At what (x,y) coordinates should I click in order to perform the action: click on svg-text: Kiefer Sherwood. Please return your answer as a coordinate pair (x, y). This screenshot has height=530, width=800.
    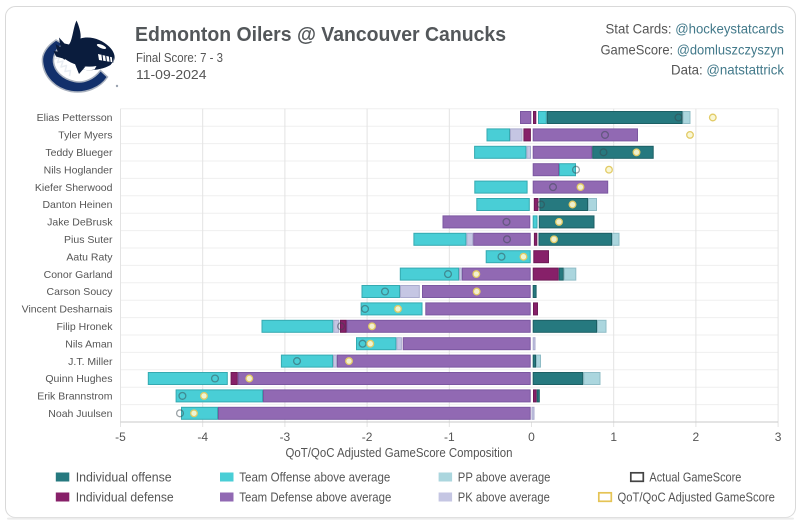
    Looking at the image, I should click on (74, 188).